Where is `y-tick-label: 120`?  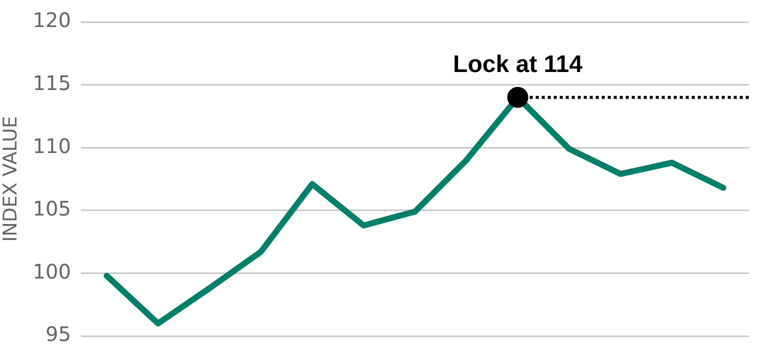 y-tick-label: 120 is located at coordinates (51, 20).